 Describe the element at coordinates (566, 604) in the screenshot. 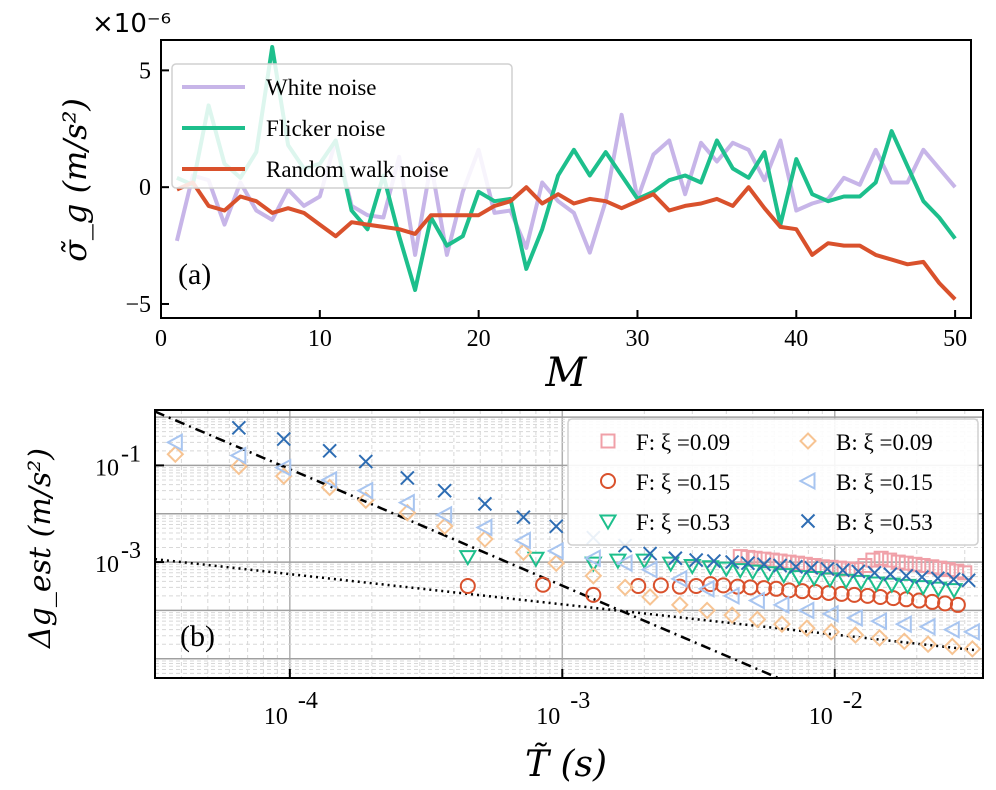

I see `reference-line-dotted` at that location.